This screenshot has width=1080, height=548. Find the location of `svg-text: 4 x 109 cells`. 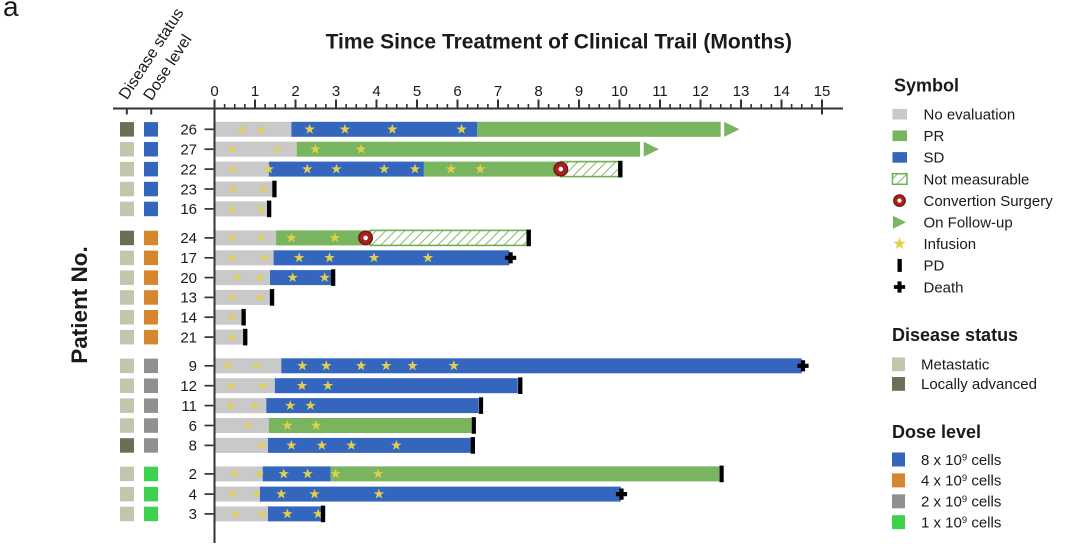

svg-text: 4 x 109 cells is located at coordinates (961, 481).